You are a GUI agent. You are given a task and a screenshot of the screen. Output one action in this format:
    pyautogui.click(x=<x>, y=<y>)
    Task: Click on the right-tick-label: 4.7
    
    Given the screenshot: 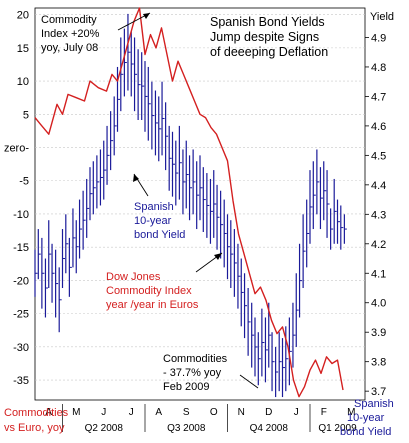 What is the action you would take?
    pyautogui.click(x=378, y=97)
    